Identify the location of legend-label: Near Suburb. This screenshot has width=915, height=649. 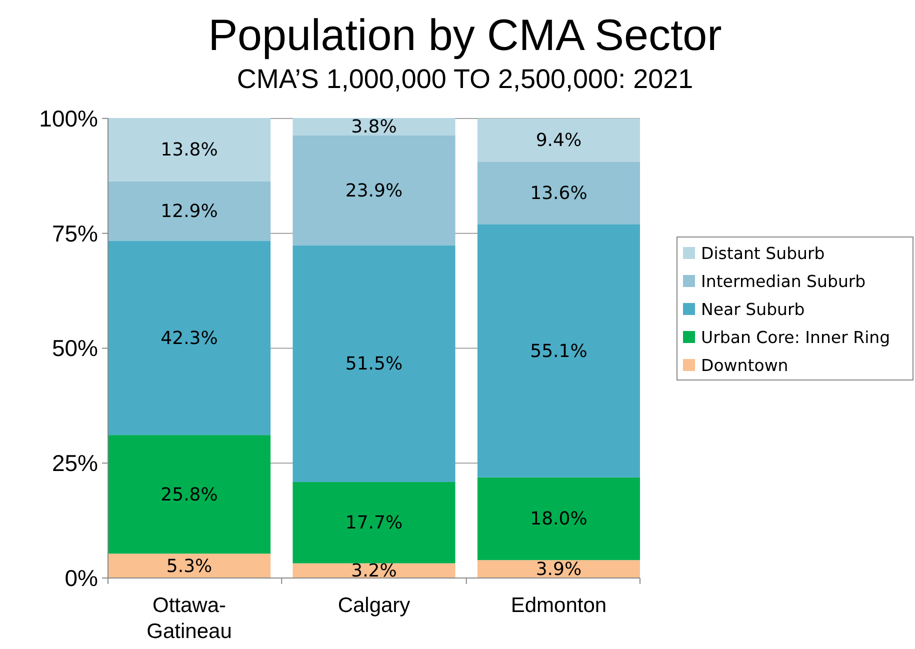
(753, 309).